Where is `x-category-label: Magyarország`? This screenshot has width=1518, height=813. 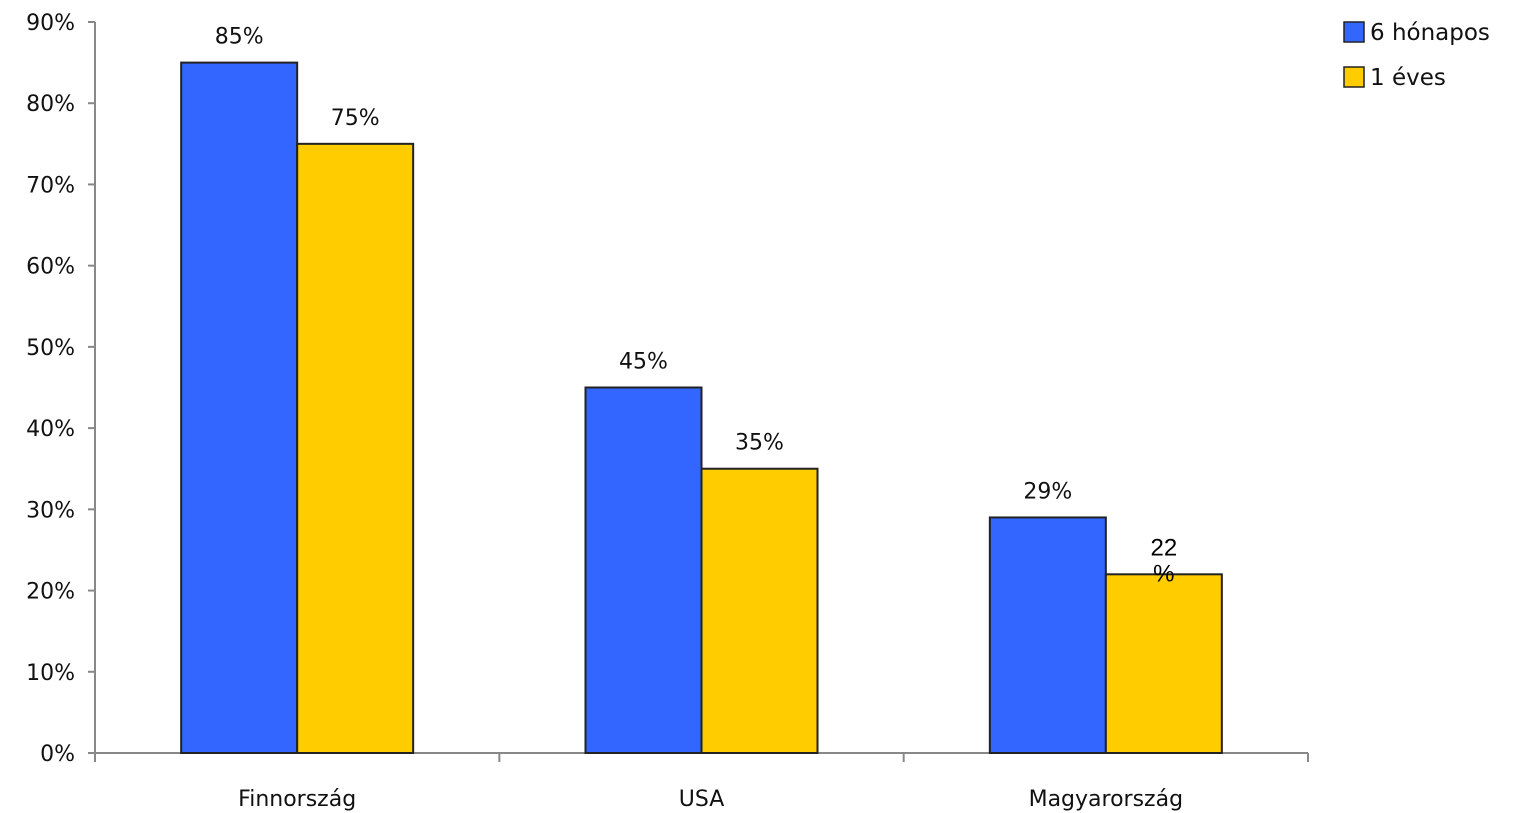 x-category-label: Magyarország is located at coordinates (1106, 799).